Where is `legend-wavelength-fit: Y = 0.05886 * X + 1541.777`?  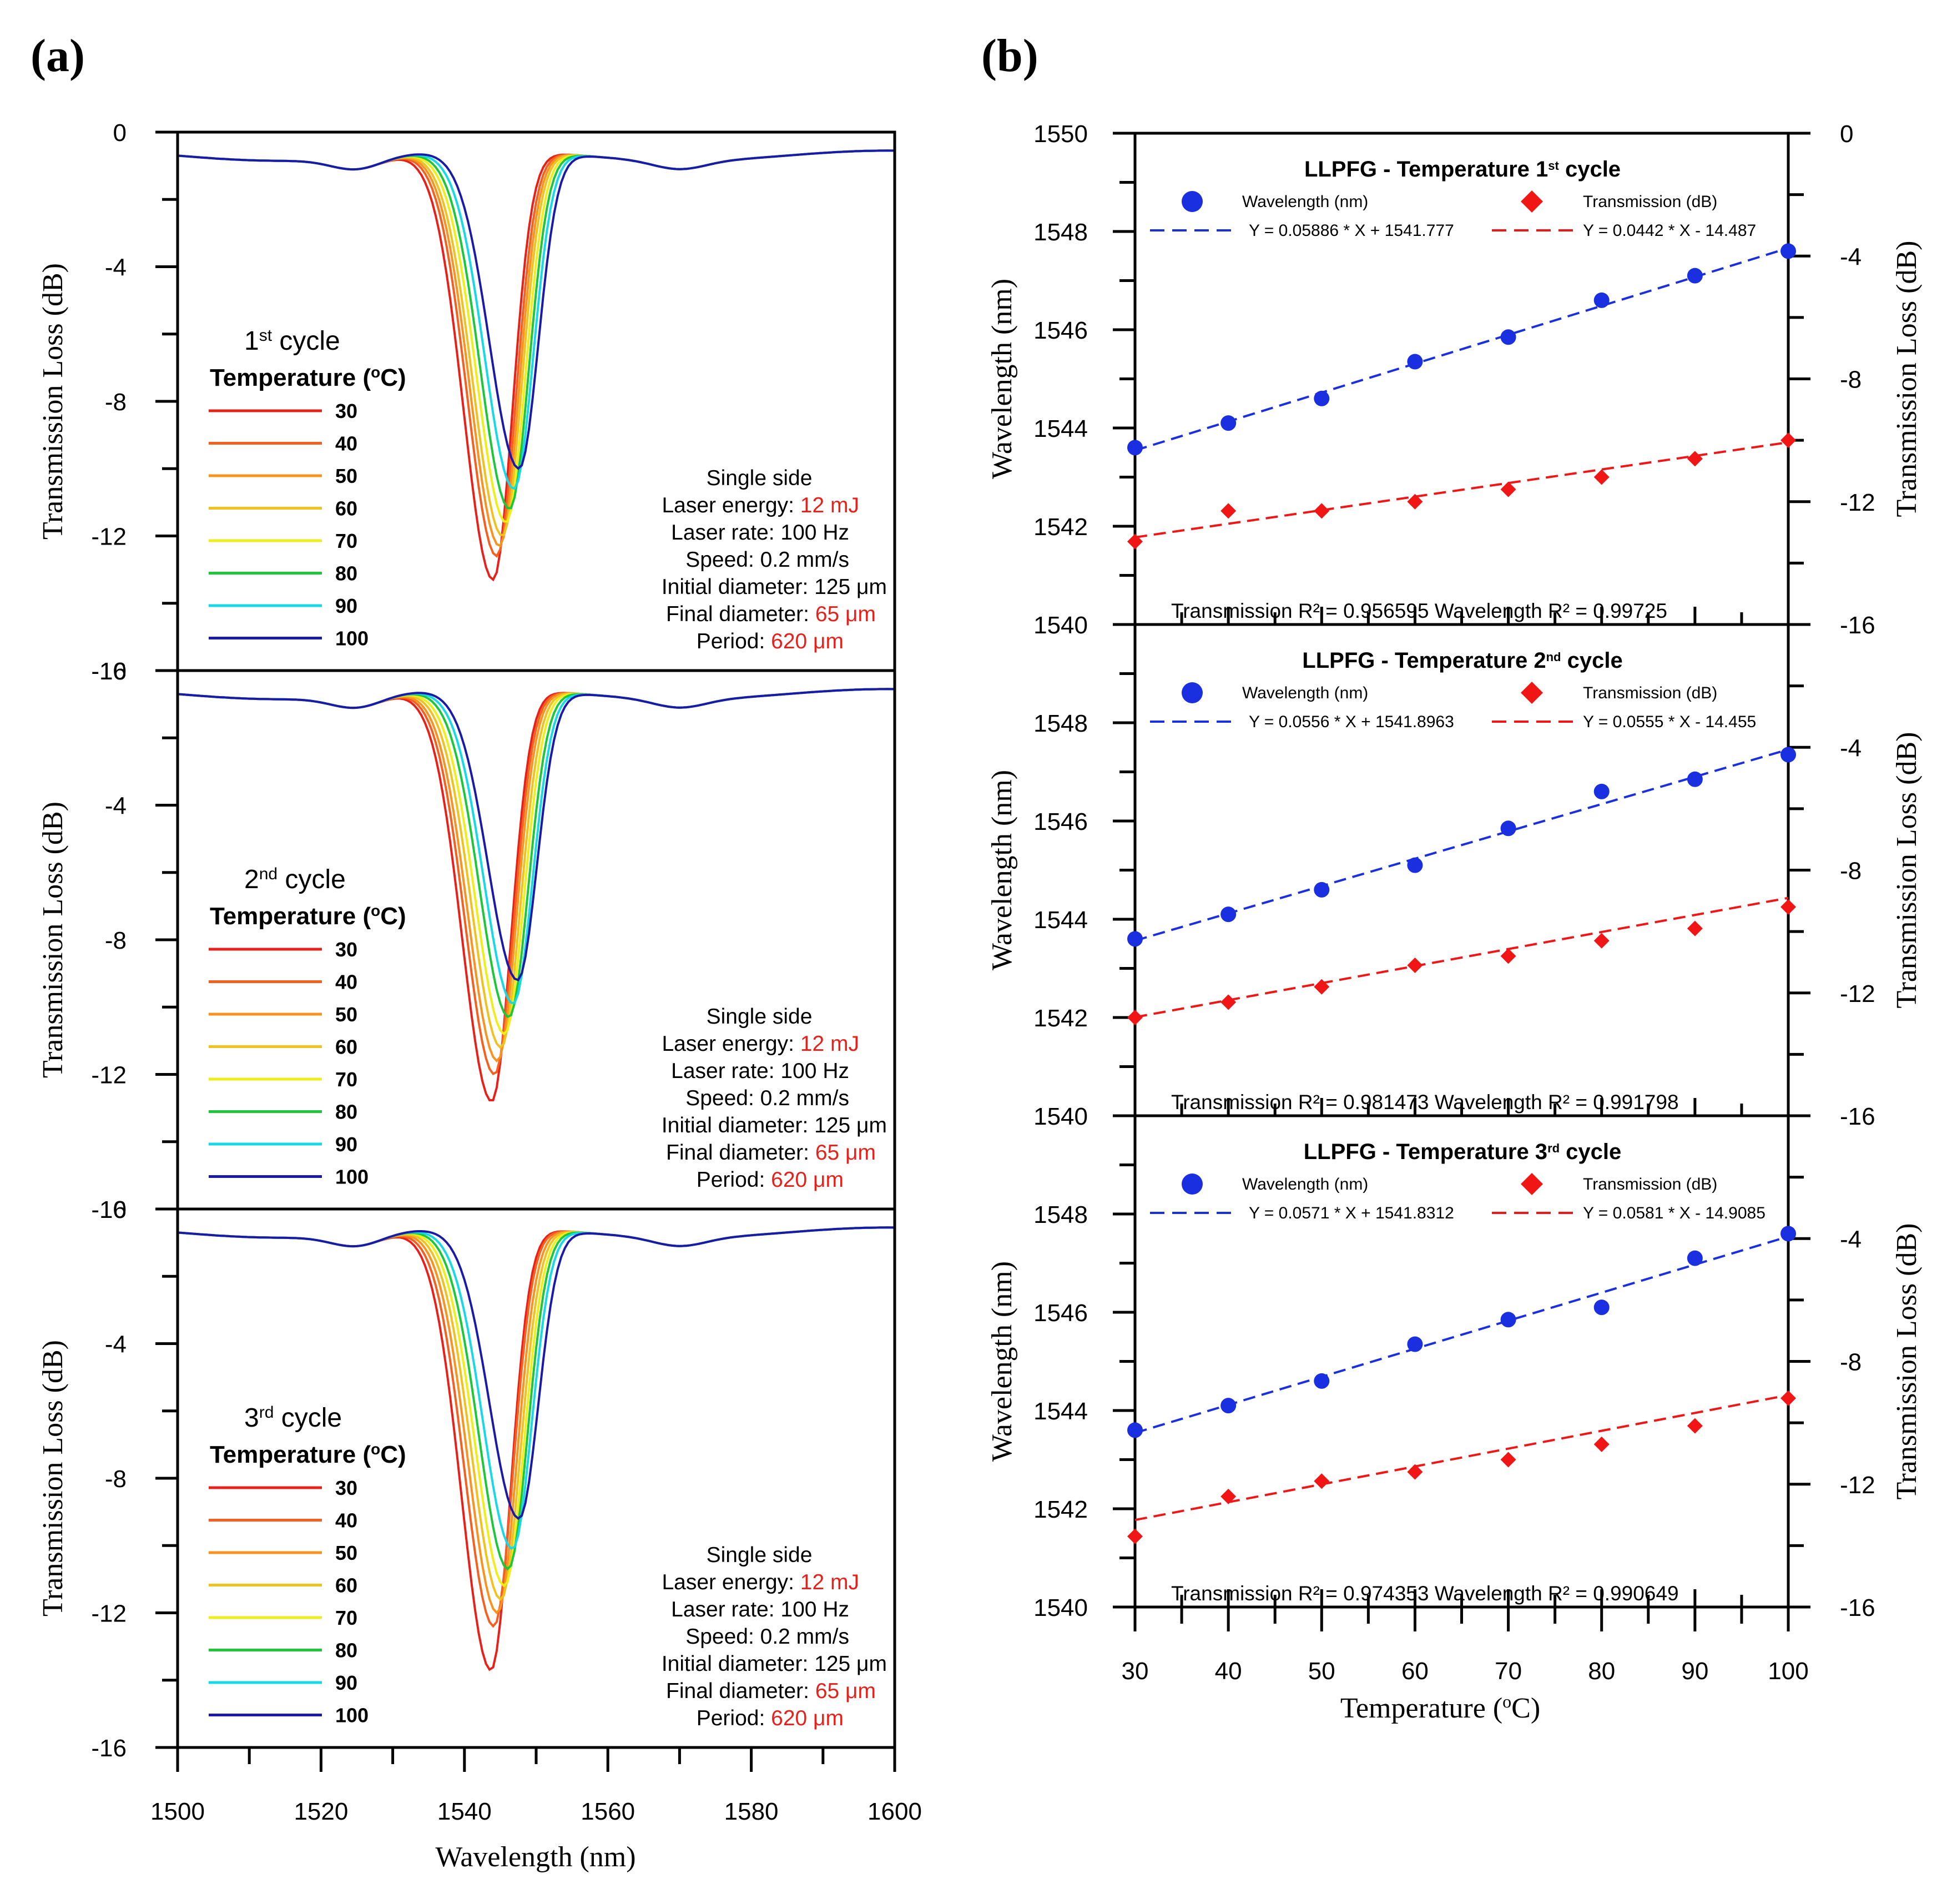
legend-wavelength-fit: Y = 0.05886 * X + 1541.777 is located at coordinates (1351, 230).